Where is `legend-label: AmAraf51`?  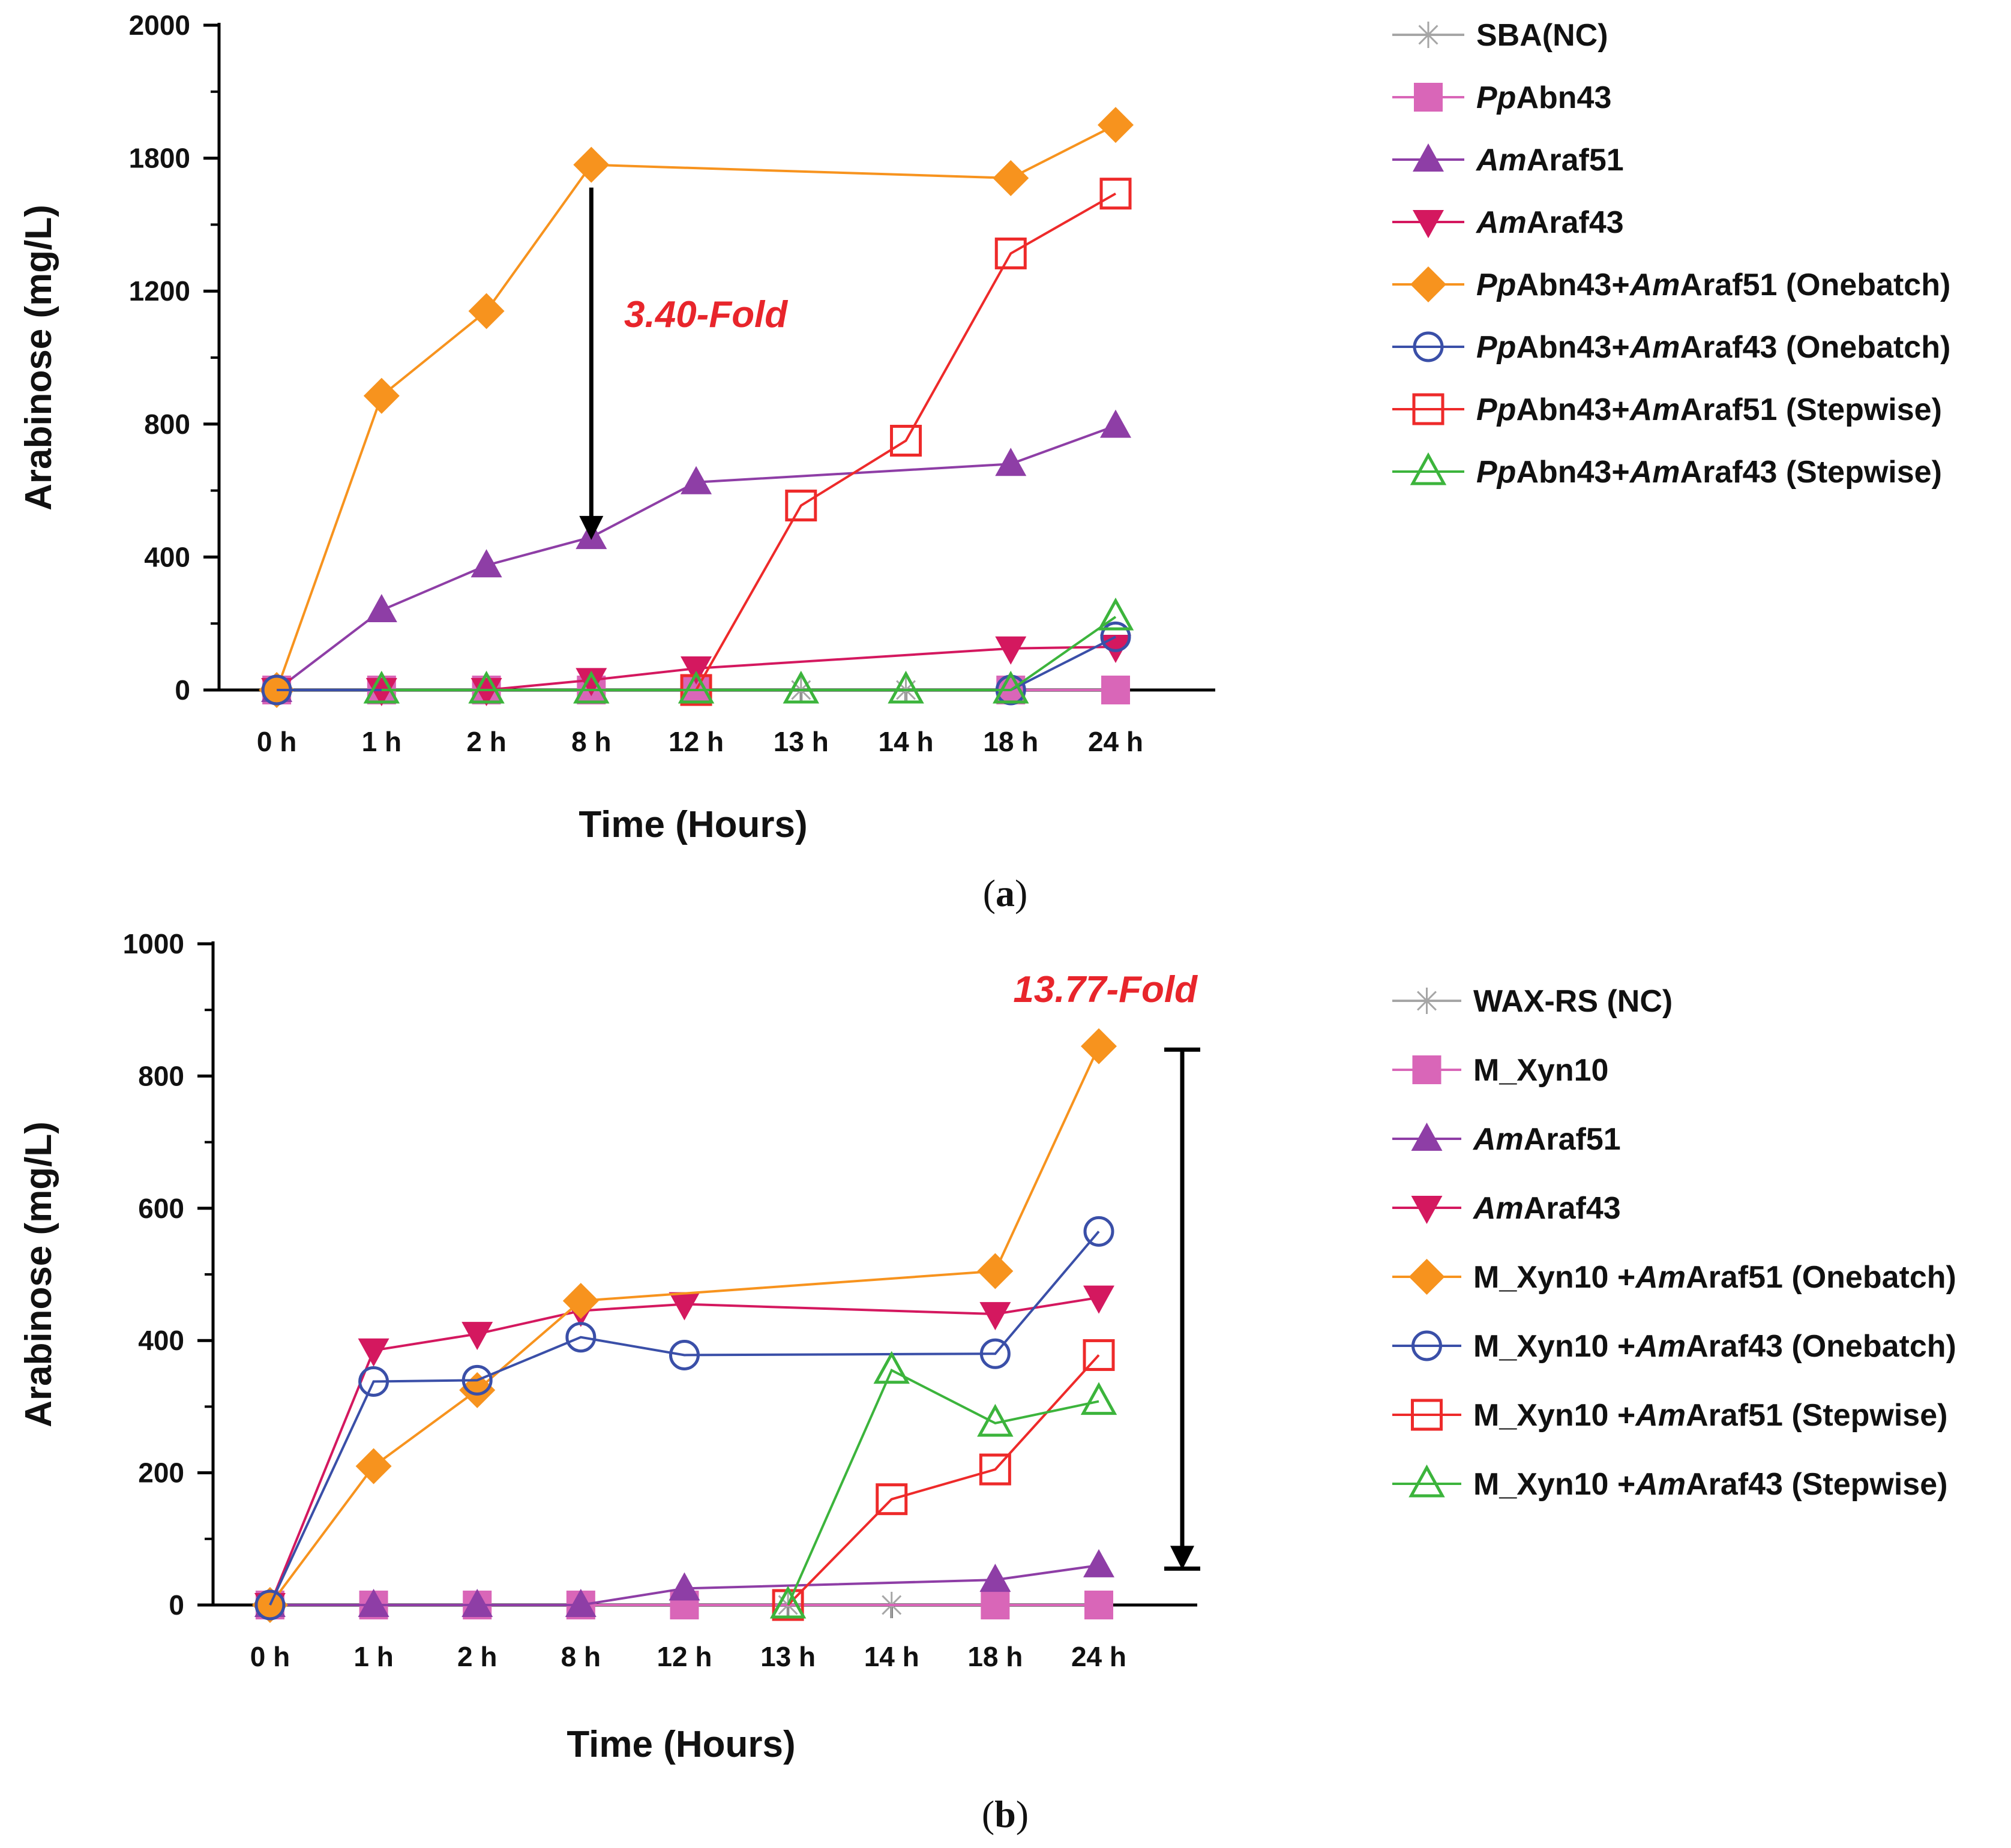 legend-label: AmAraf51 is located at coordinates (1549, 160).